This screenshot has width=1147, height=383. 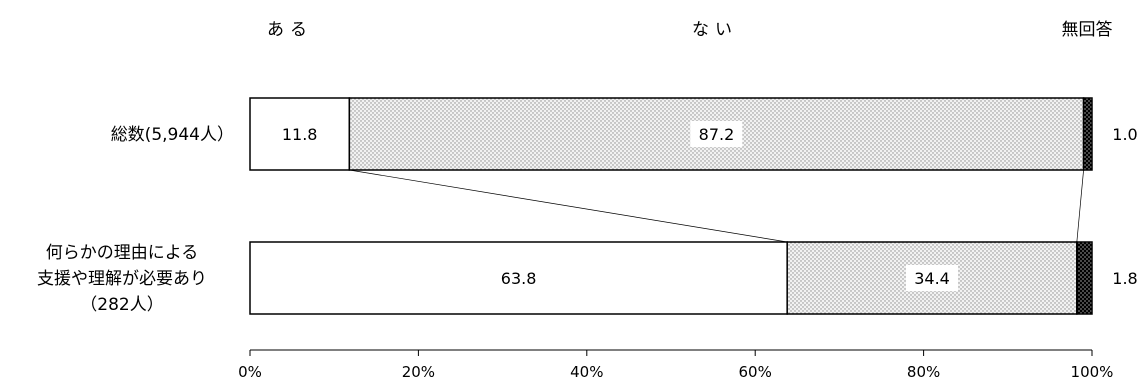 I want to click on x-tick-label: 40%, so click(x=586, y=372).